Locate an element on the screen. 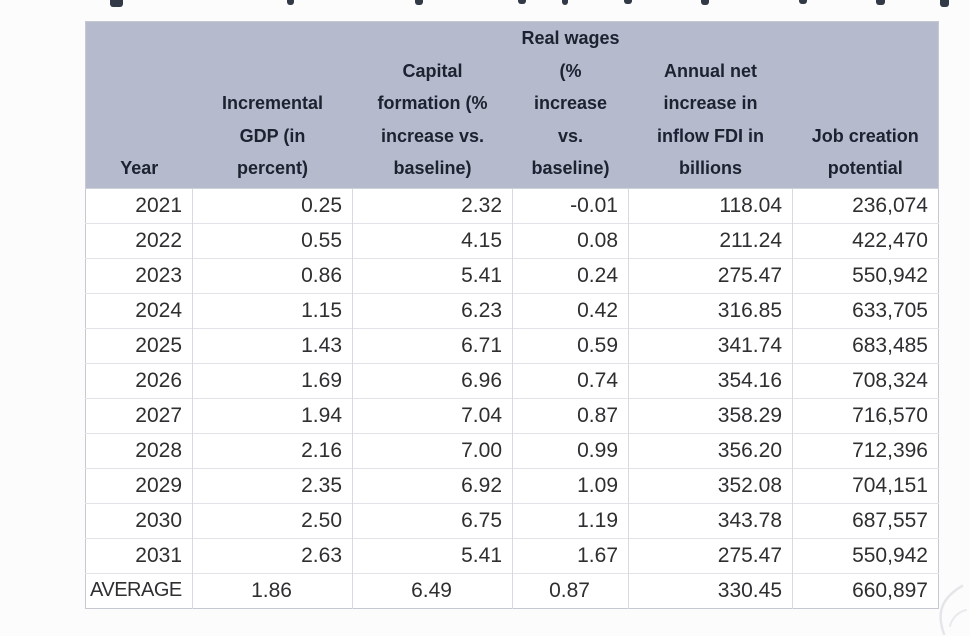  watermark-curve is located at coordinates (953, 610).